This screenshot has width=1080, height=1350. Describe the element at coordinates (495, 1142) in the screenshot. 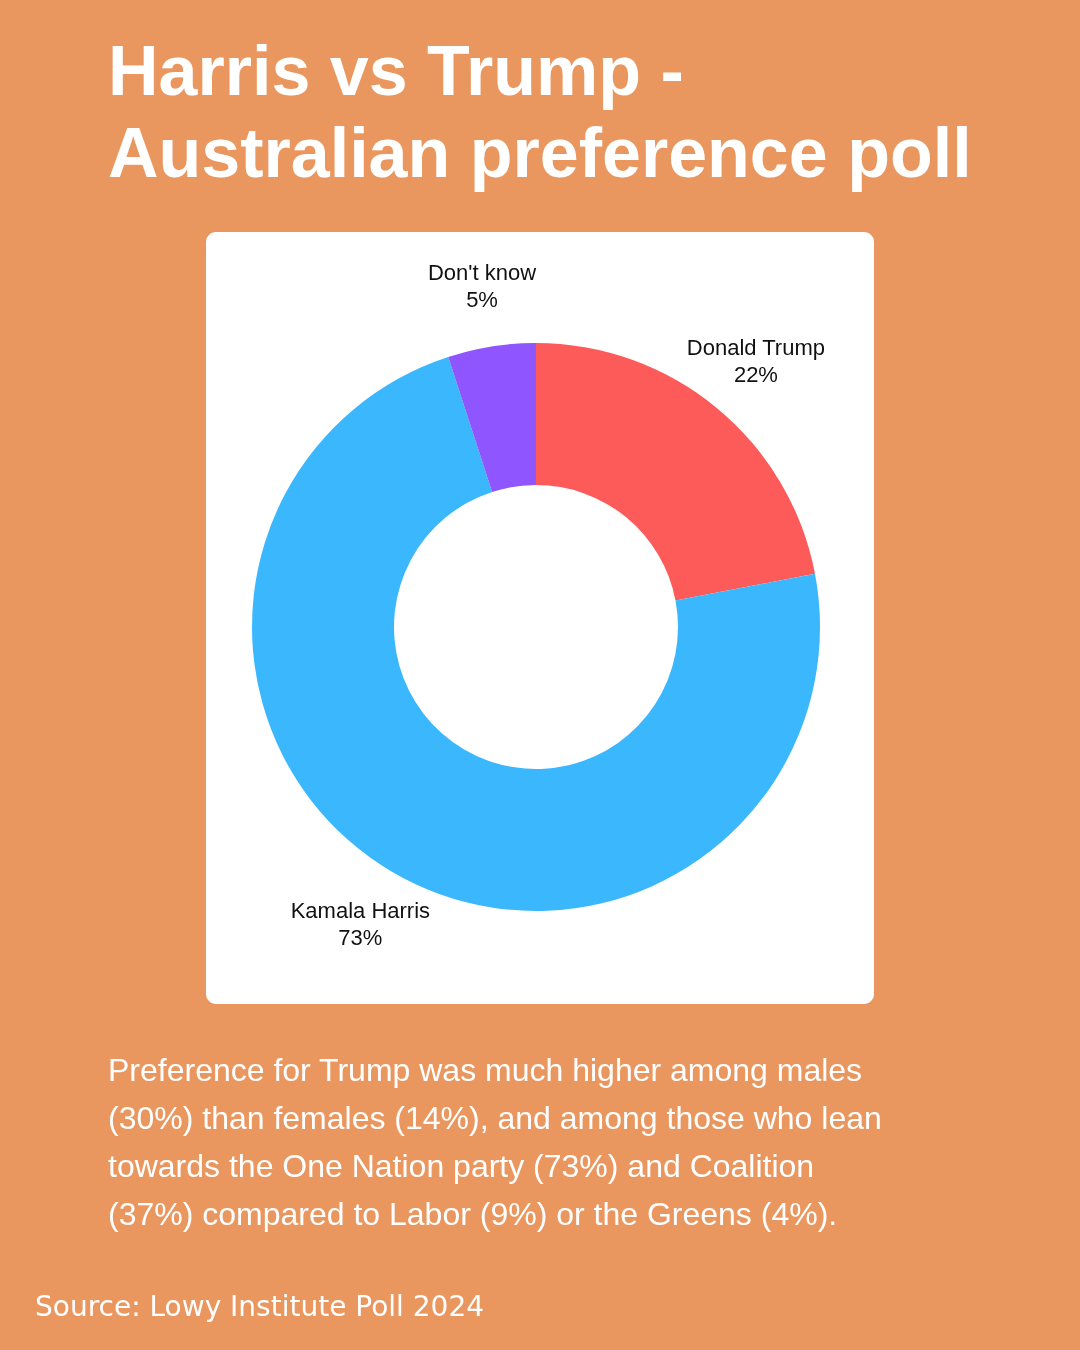

I see `text: Preference for Trump was much higher among males (30%) than females (14%), and among those who lean towards the One Nation party (73%) and Coalition (37%) compared to Labor (9%) or the Greens (4%).` at that location.